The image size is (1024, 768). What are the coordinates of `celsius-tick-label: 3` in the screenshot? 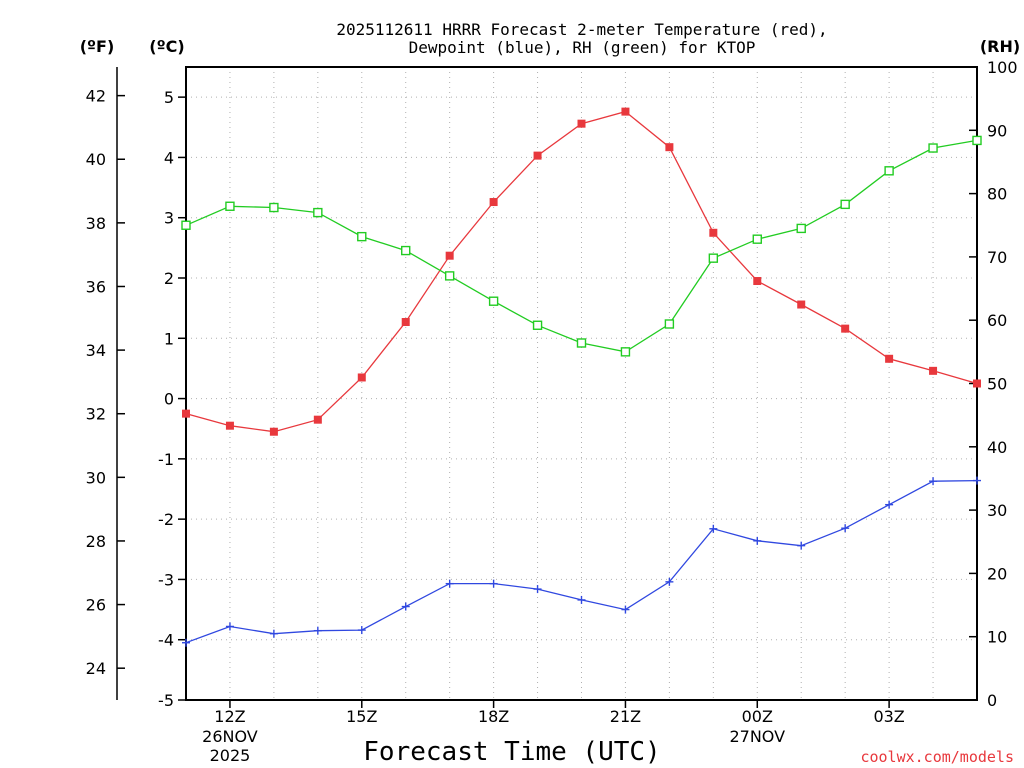 It's located at (169, 218).